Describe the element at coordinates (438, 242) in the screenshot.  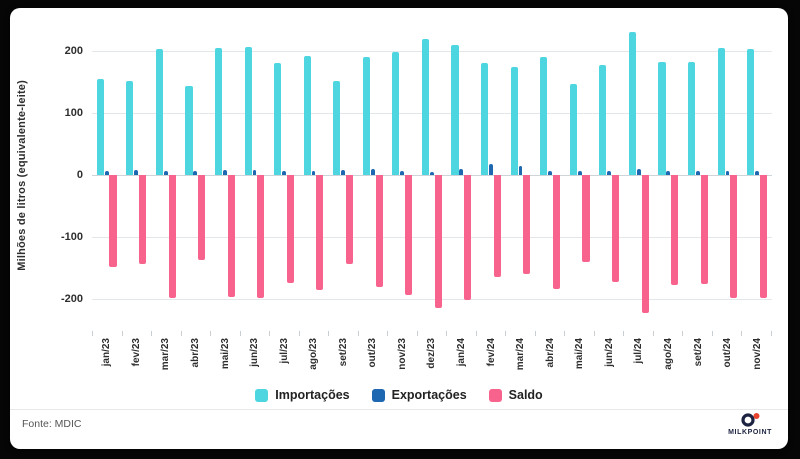
I see `bar-saldo-dez/23` at that location.